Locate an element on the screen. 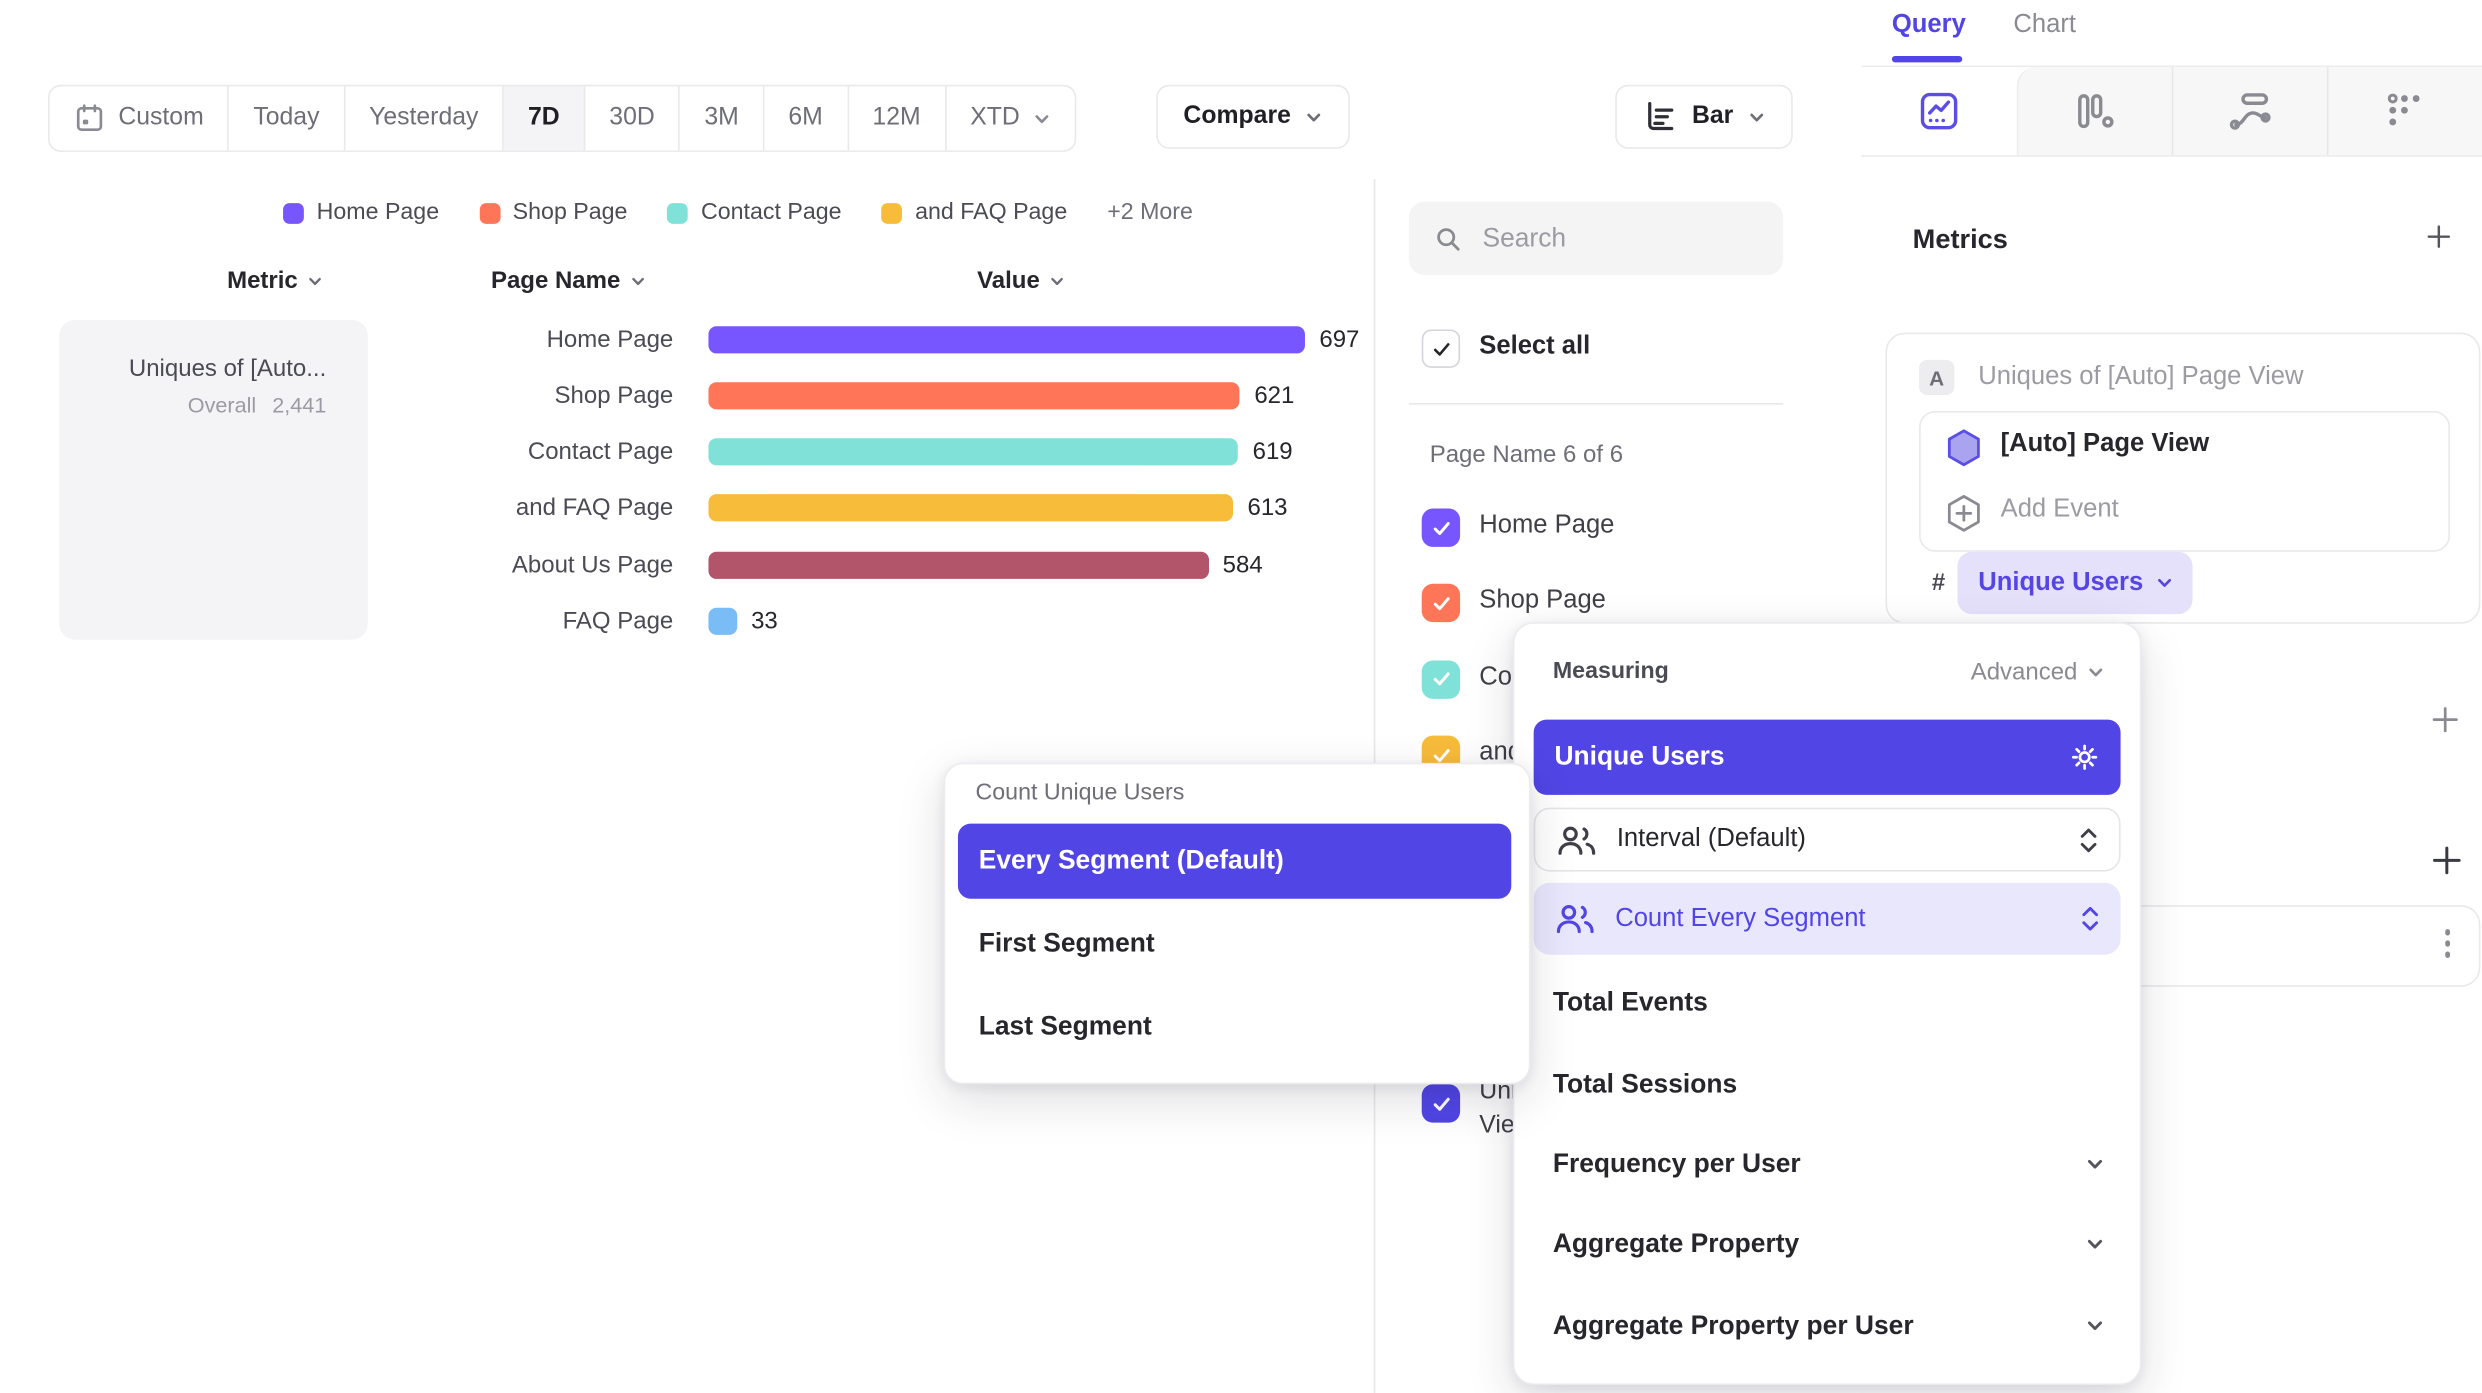 This screenshot has width=2482, height=1393. date-range-label: 3M is located at coordinates (721, 117).